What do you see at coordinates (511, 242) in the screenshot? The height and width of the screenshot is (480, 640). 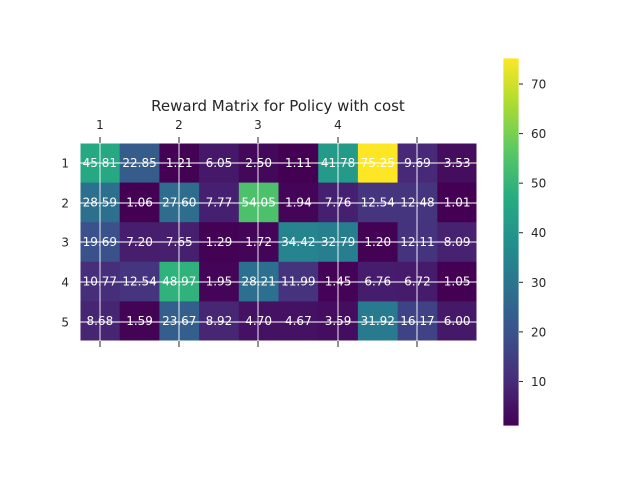 I see `colorbar` at bounding box center [511, 242].